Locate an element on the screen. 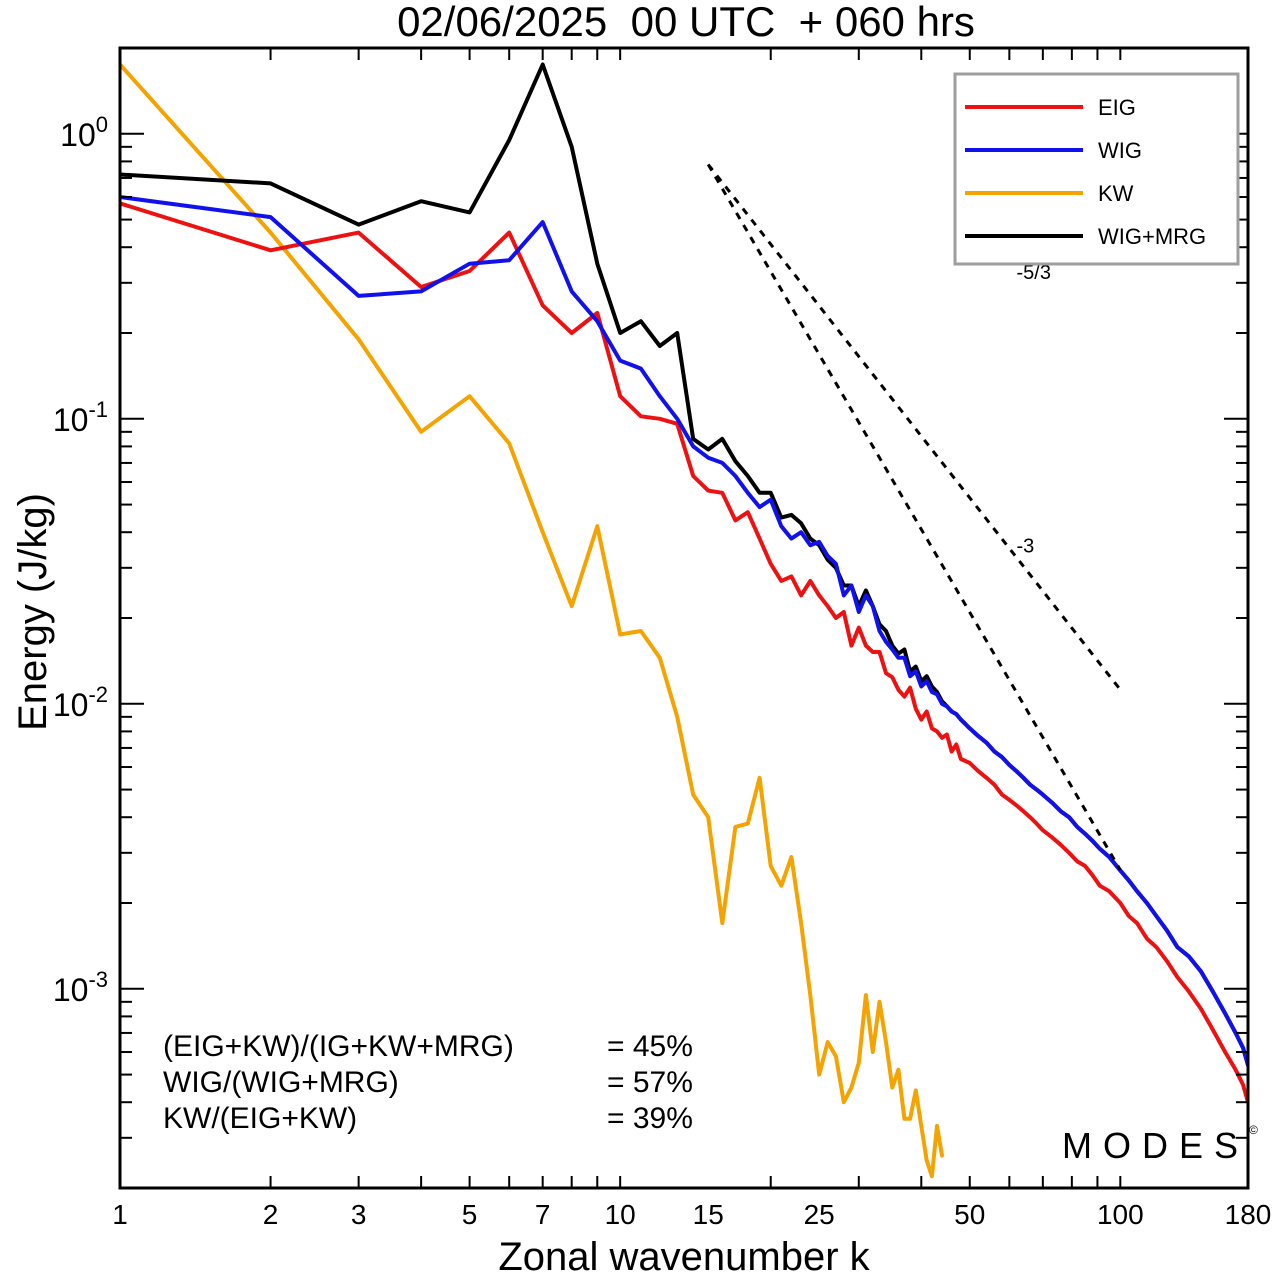 This screenshot has width=1280, height=1281. y-tick-label: 10⁻² is located at coordinates (80, 702).